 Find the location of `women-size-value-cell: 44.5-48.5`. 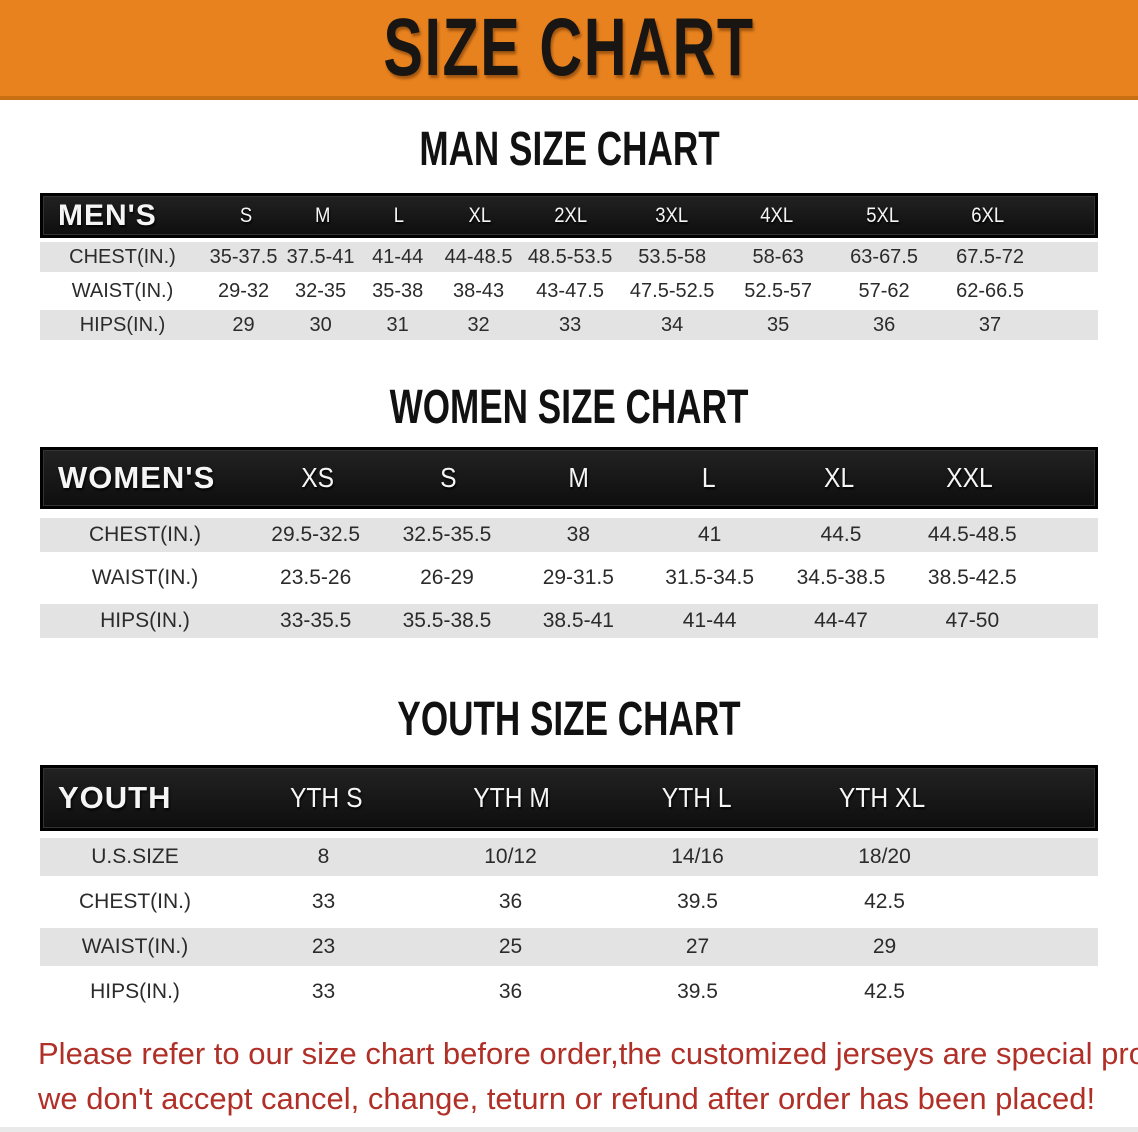

women-size-value-cell: 44.5-48.5 is located at coordinates (972, 535).